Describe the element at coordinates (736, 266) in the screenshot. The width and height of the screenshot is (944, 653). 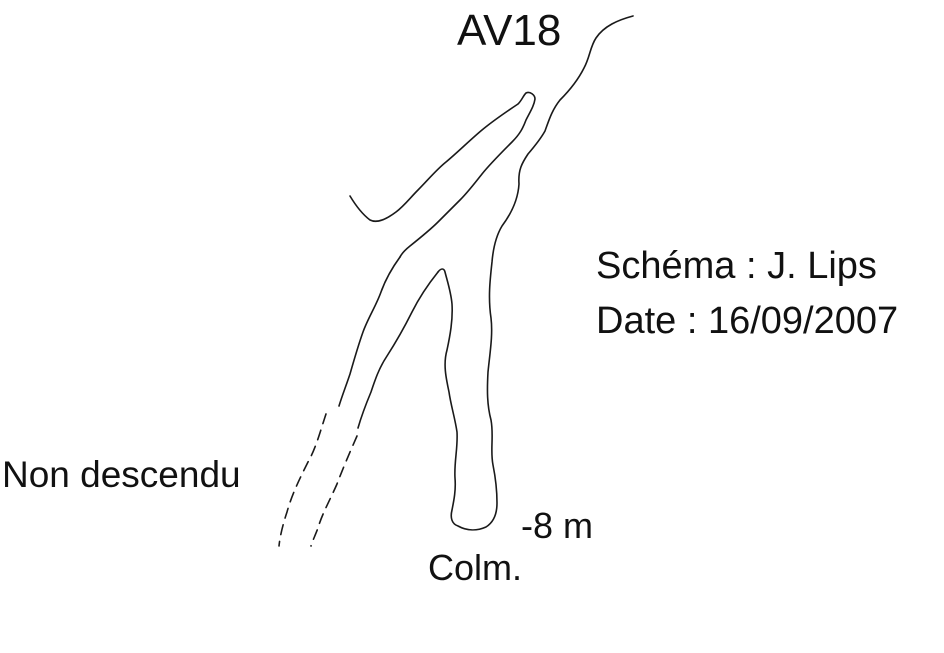
I see `author-line: Schéma : J. Lips` at that location.